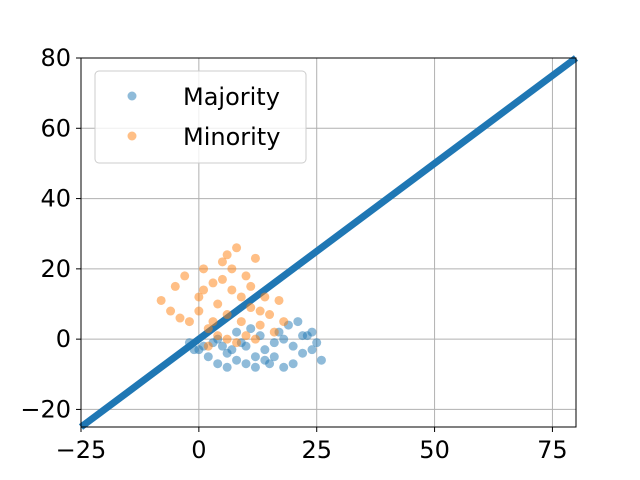 Image resolution: width=640 pixels, height=480 pixels. I want to click on legend-box, so click(200, 117).